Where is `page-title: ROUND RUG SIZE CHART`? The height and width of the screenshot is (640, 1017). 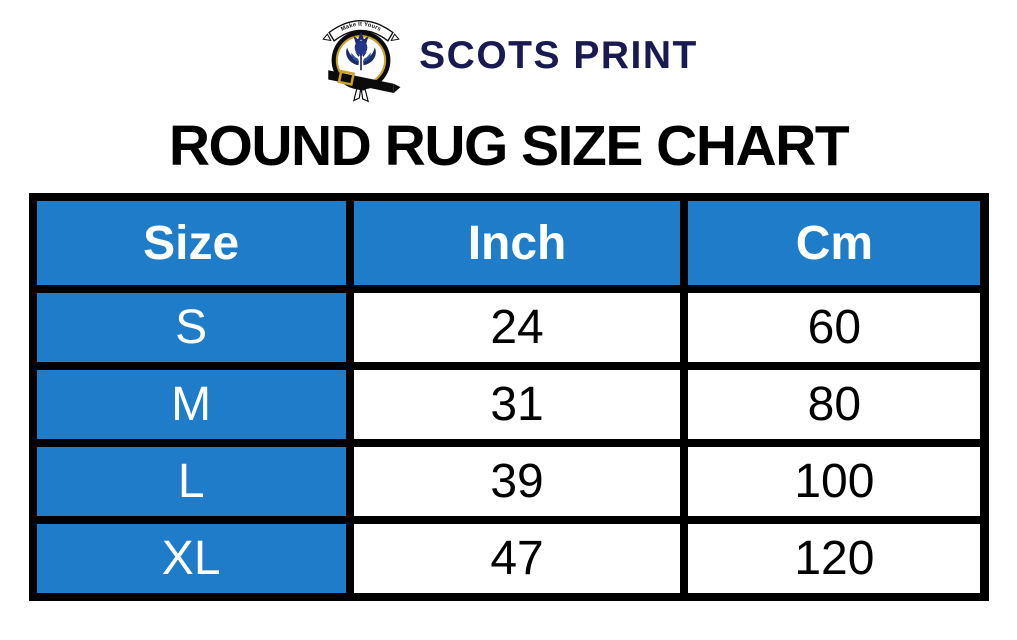 page-title: ROUND RUG SIZE CHART is located at coordinates (509, 146).